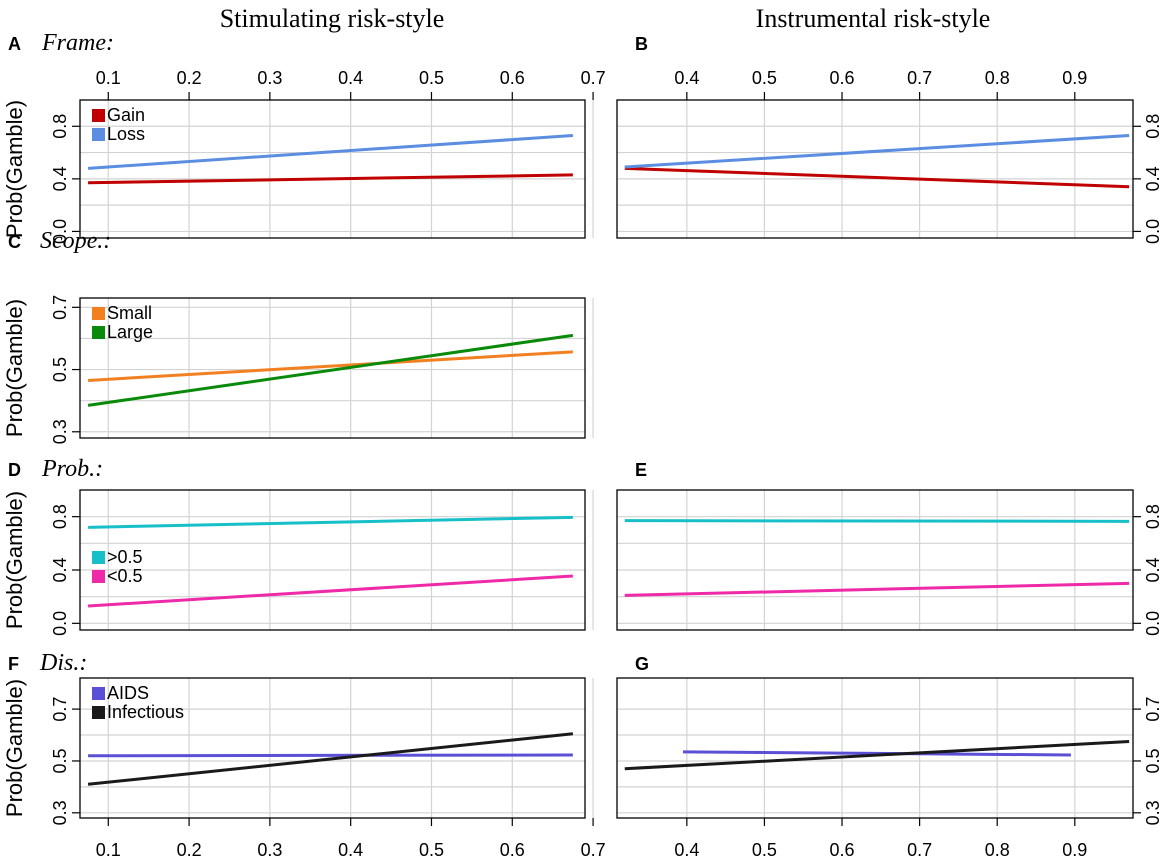 This screenshot has width=1170, height=866. What do you see at coordinates (189, 78) in the screenshot?
I see `x-tick-label: 0.2` at bounding box center [189, 78].